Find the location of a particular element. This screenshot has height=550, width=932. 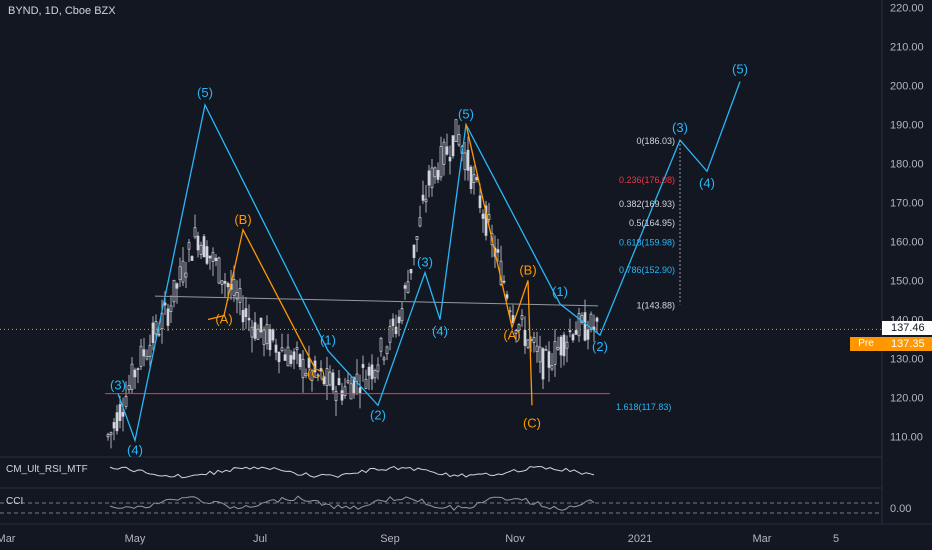

impulse-wave-label: (2) is located at coordinates (378, 414).